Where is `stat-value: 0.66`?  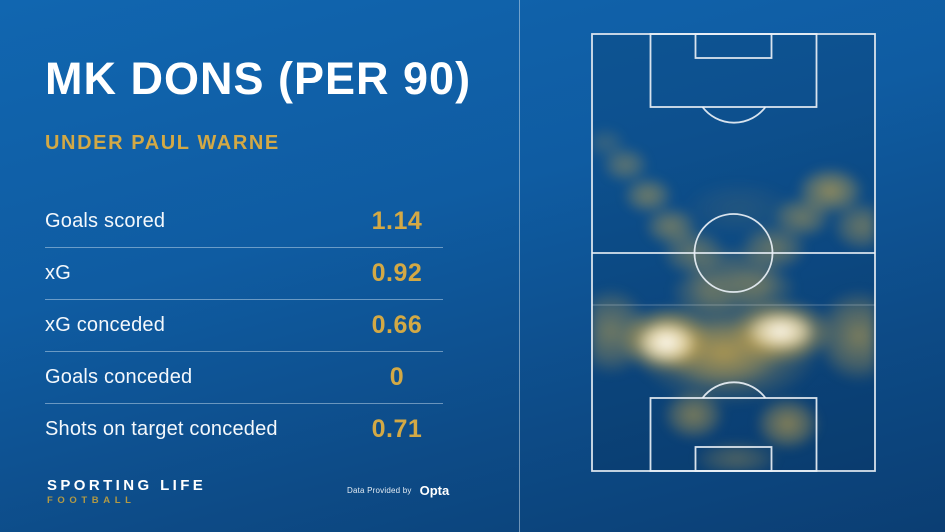 stat-value: 0.66 is located at coordinates (397, 325).